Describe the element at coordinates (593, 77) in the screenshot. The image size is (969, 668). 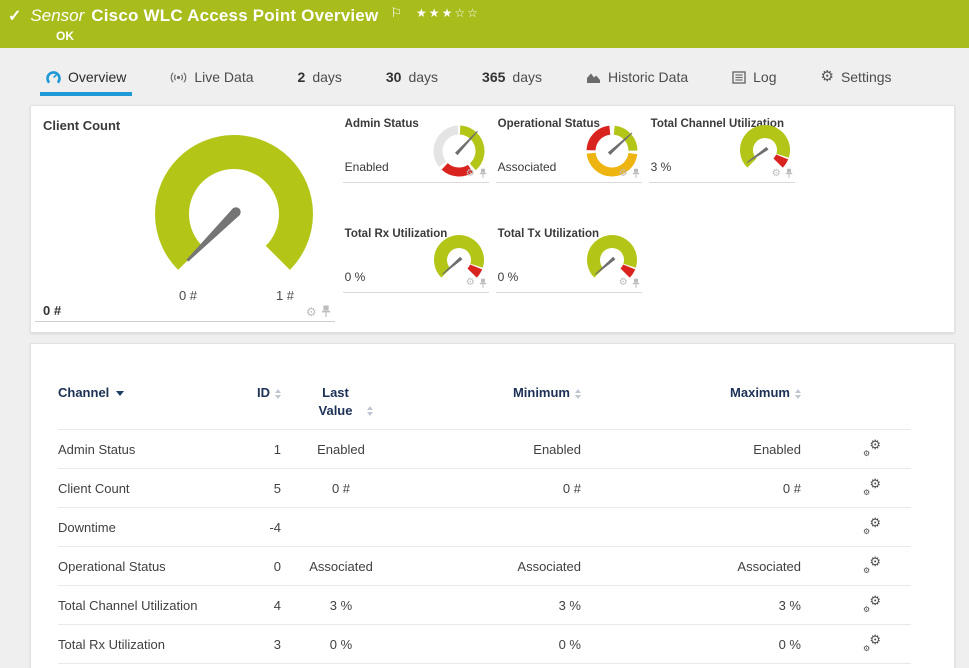
I see `chart-icon` at that location.